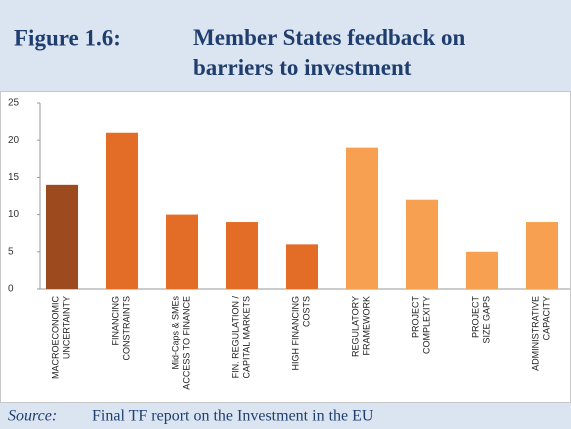  I want to click on x-tick-label: REGULATORYFRAMEWORK, so click(361, 326).